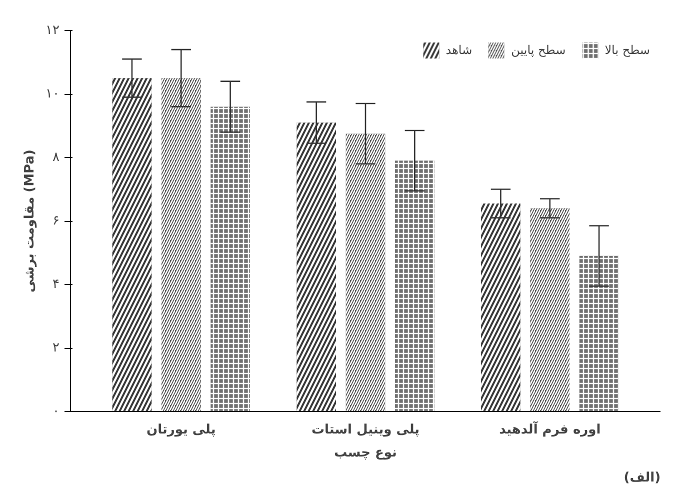 This screenshot has width=684, height=495. Describe the element at coordinates (53, 30) in the screenshot. I see `y-tick-label: ۱۲` at that location.